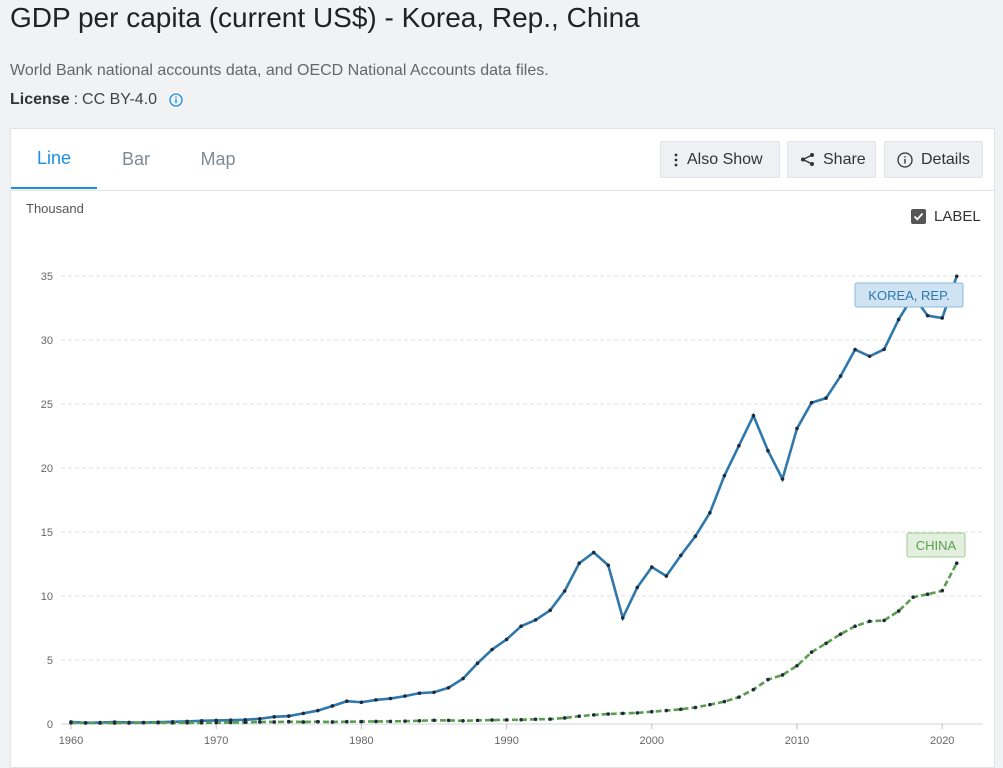 The height and width of the screenshot is (768, 1003). I want to click on tab-map: Map, so click(218, 158).